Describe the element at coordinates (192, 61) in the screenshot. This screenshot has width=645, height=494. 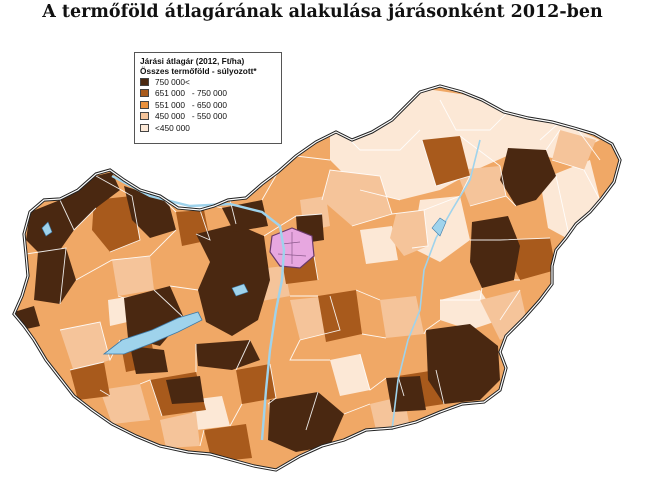
I see `legend-title: Járási átlagár (2012, Ft/ha)` at that location.